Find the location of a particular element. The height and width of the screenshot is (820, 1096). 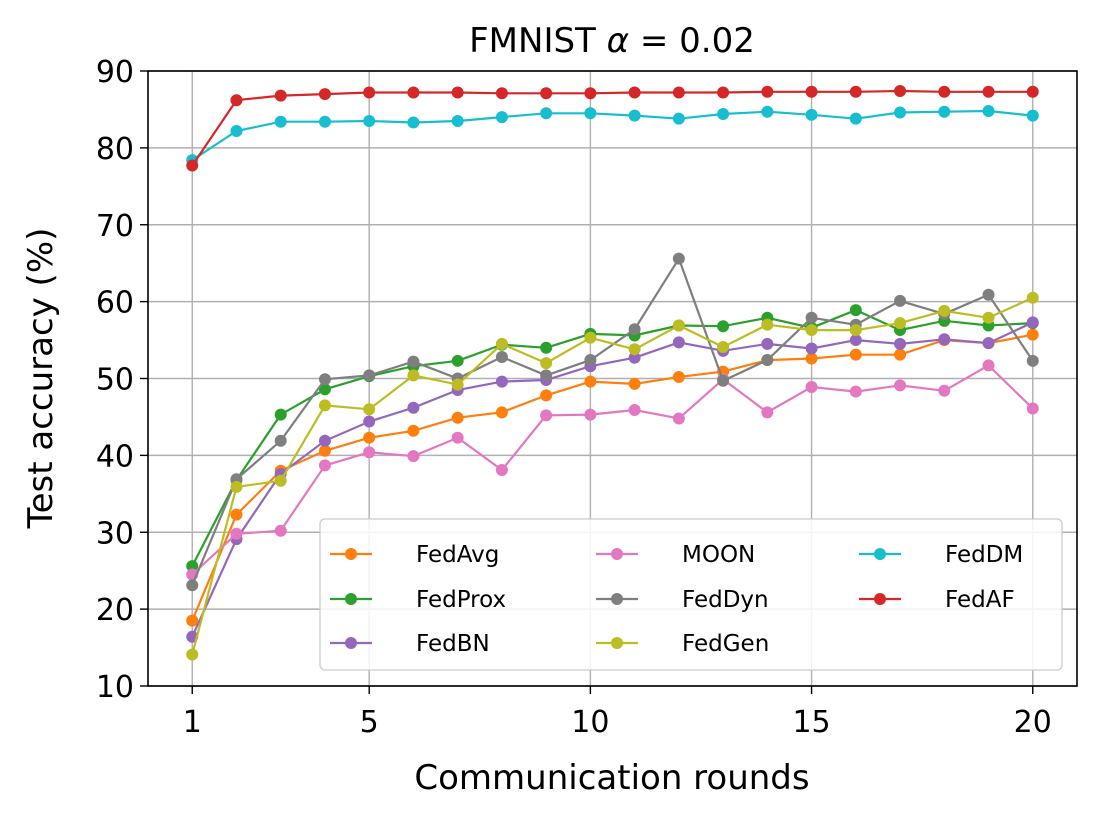

legend-entry-fedbn: FedBN is located at coordinates (410, 644).